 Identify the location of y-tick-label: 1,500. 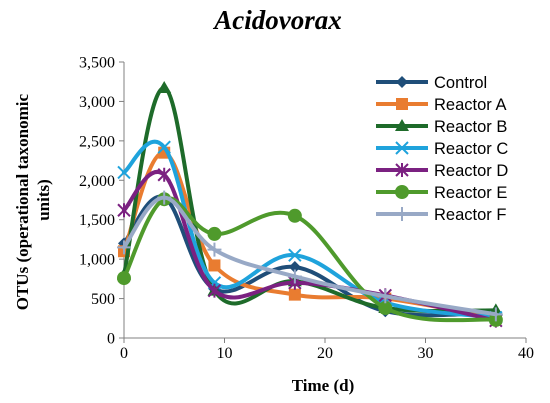
(97, 220).